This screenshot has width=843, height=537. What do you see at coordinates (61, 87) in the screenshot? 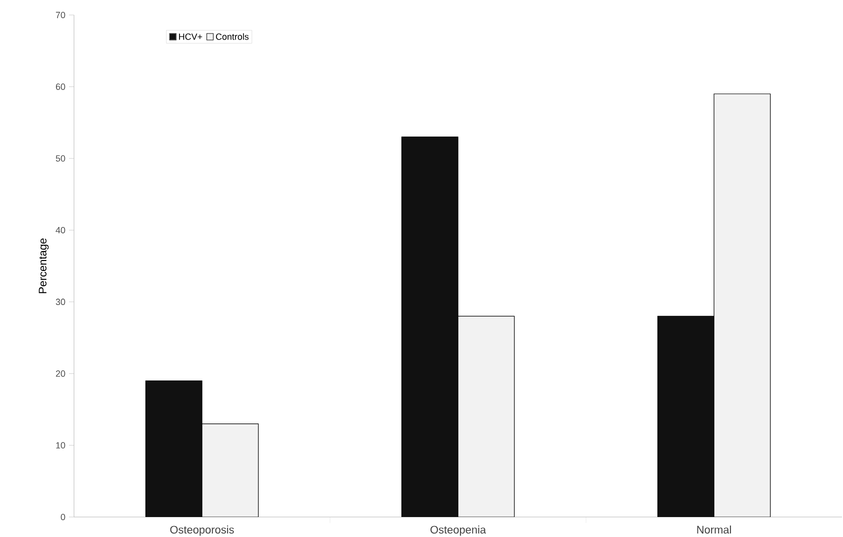
I see `y-tick-label: 60` at bounding box center [61, 87].